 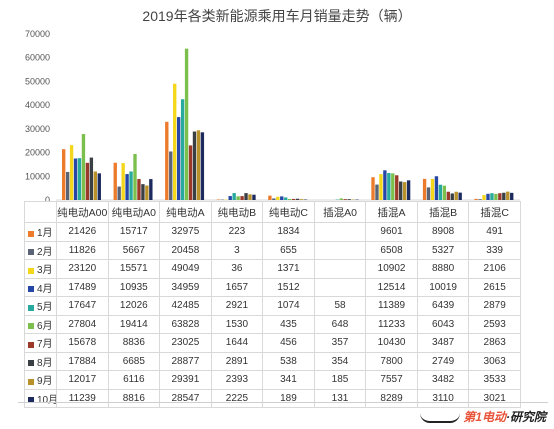 I want to click on data-label: 1371, so click(x=288, y=269).